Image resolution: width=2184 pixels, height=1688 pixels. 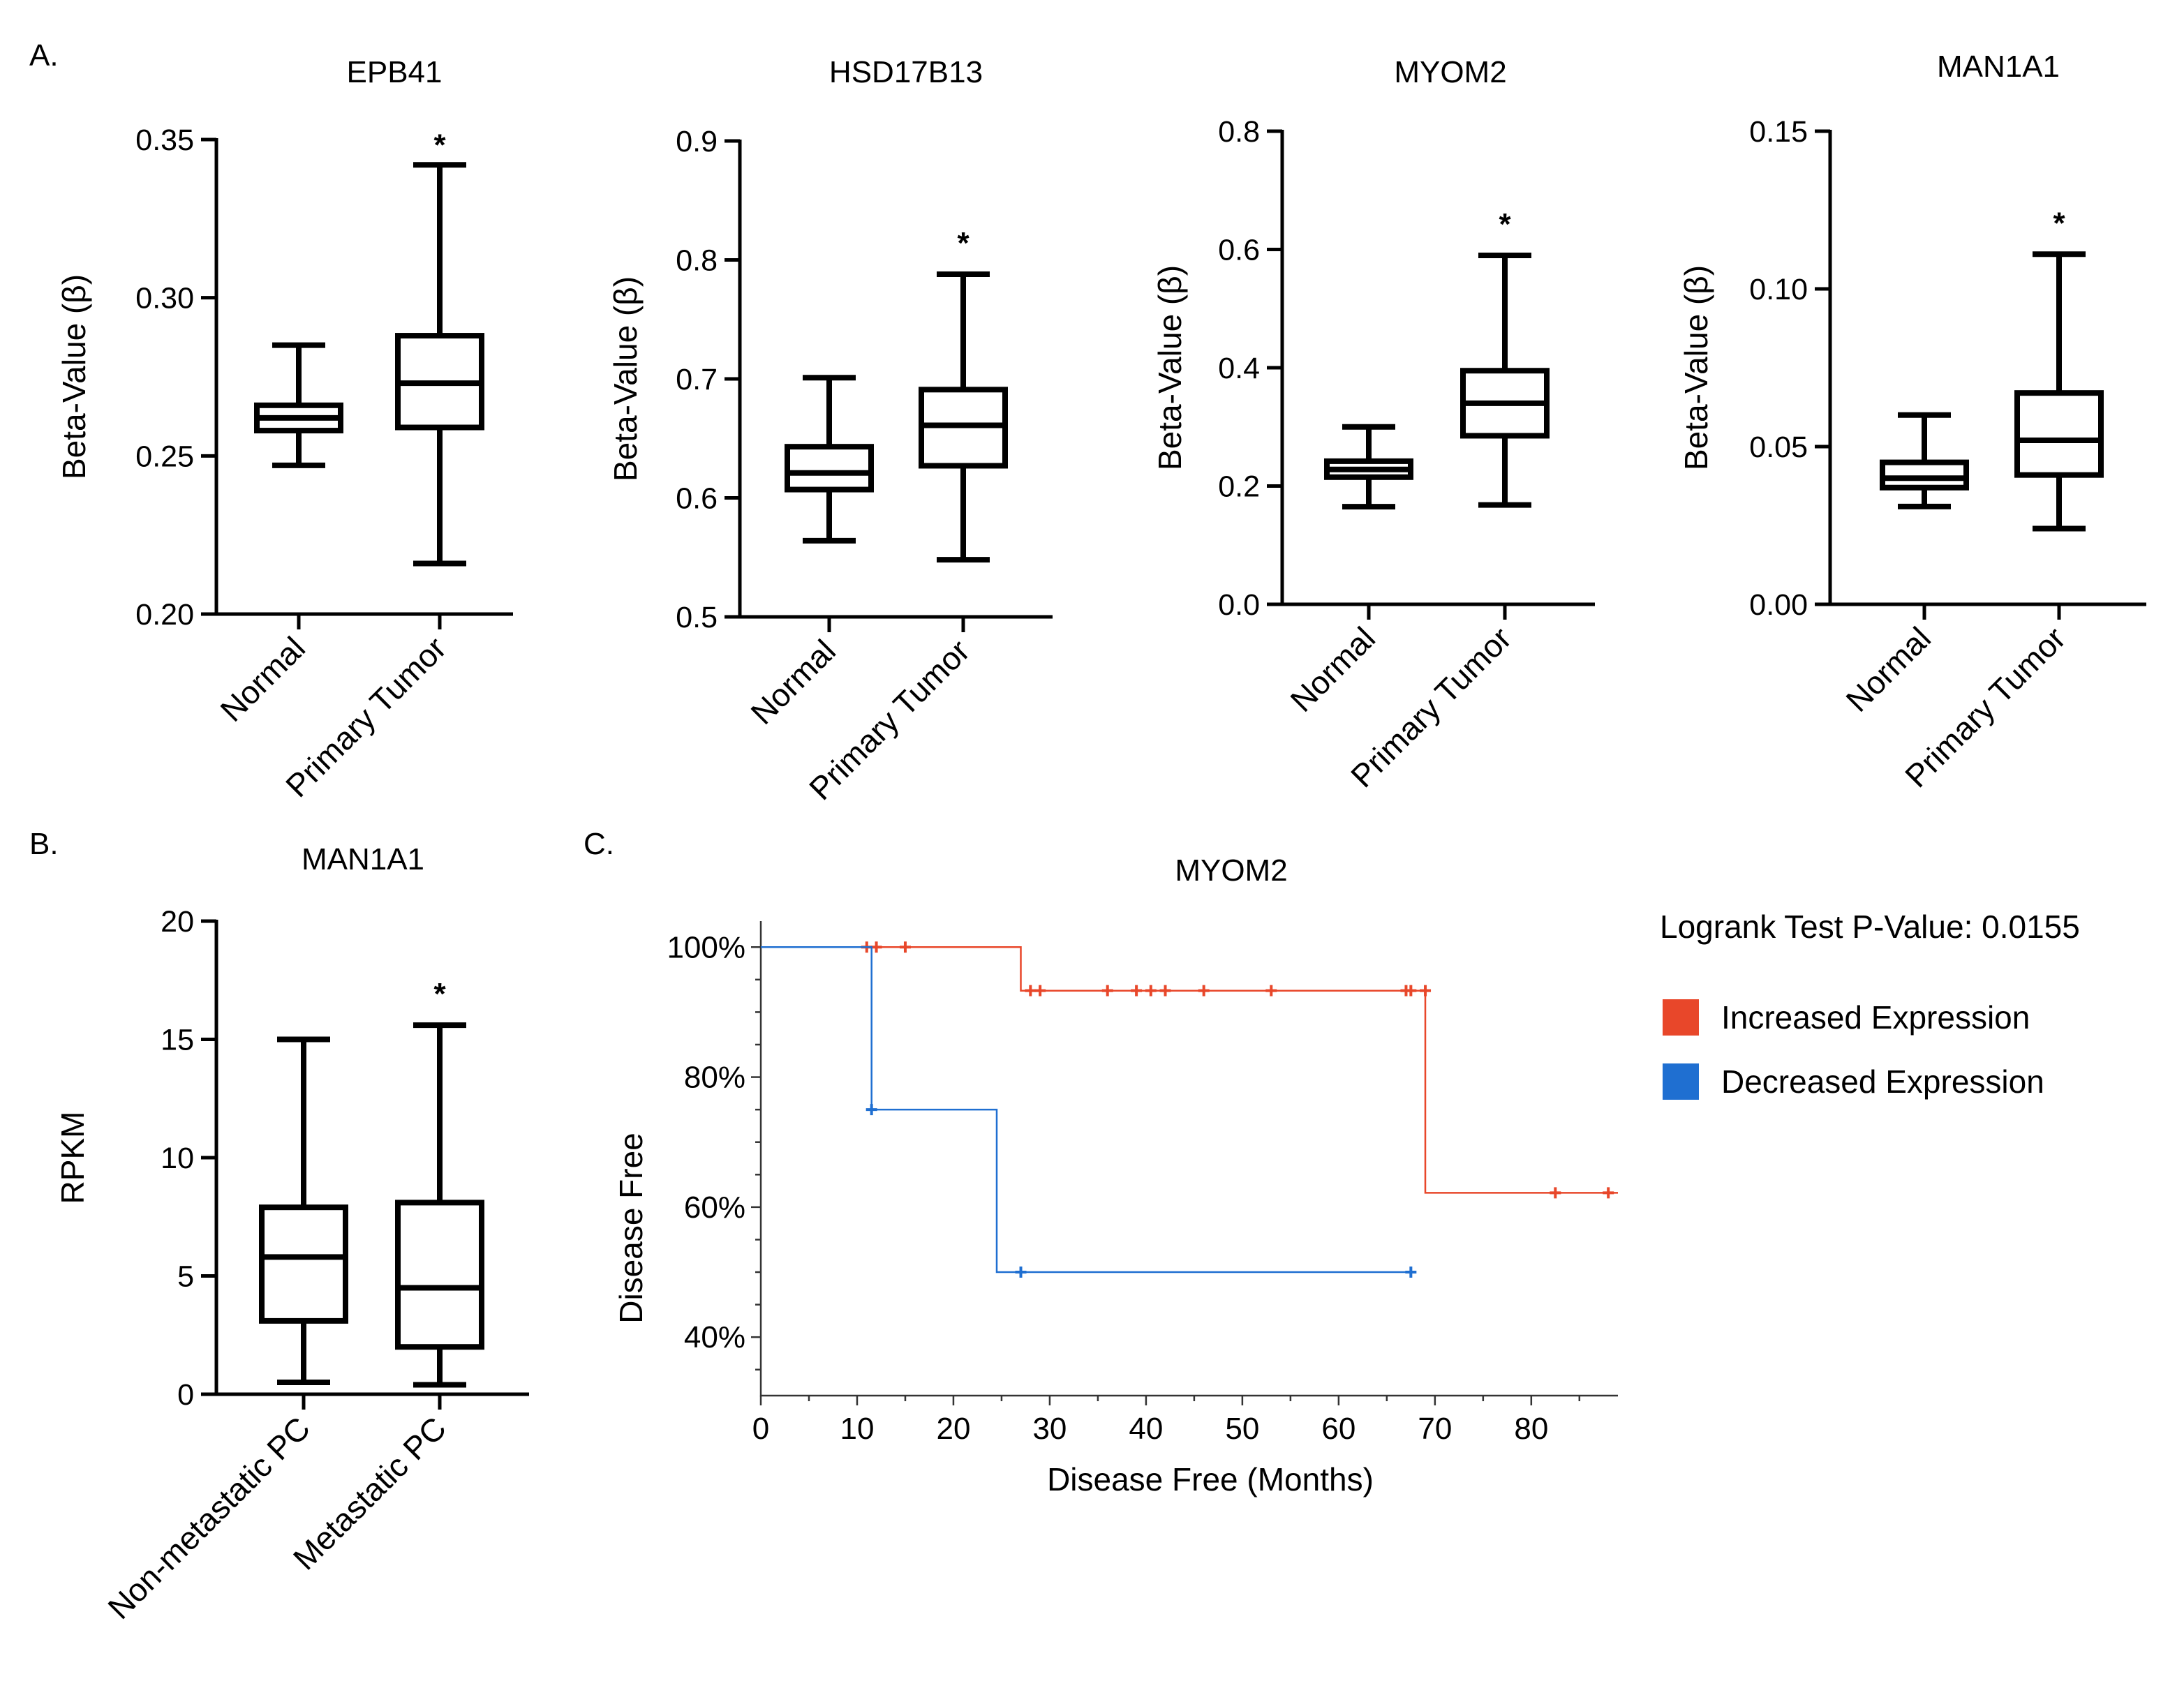 What do you see at coordinates (1876, 1017) in the screenshot?
I see `legend-label: Increased Expression` at bounding box center [1876, 1017].